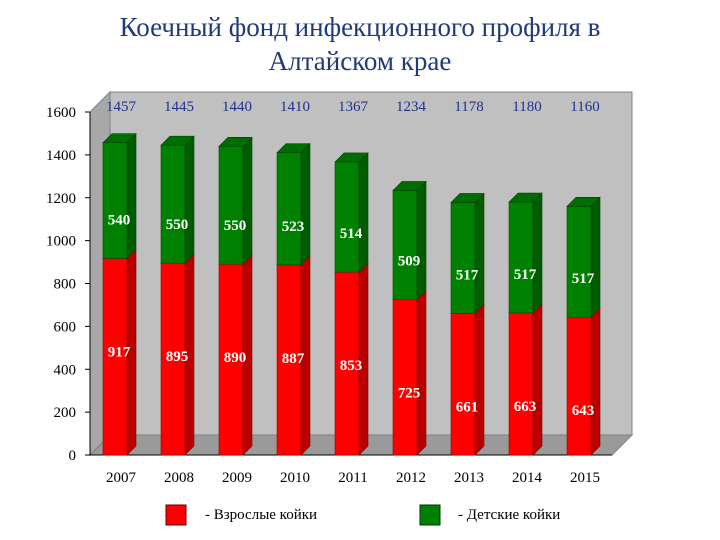 The height and width of the screenshot is (540, 720). What do you see at coordinates (293, 359) in the screenshot?
I see `adult-value-label: 887` at bounding box center [293, 359].